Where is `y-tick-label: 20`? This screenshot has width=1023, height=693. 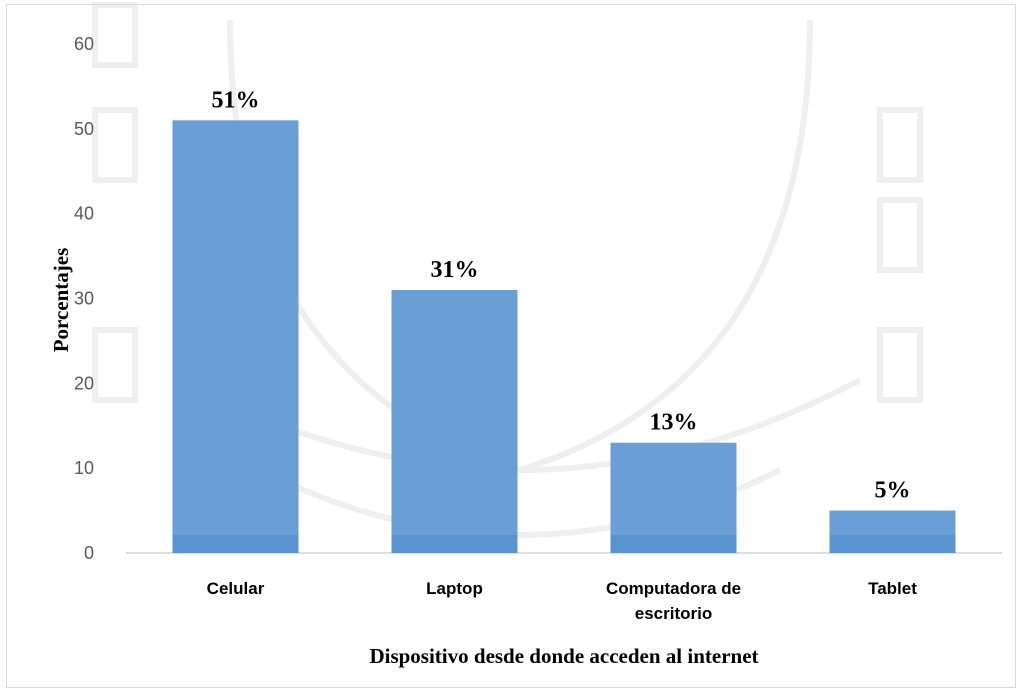 y-tick-label: 20 is located at coordinates (84, 383).